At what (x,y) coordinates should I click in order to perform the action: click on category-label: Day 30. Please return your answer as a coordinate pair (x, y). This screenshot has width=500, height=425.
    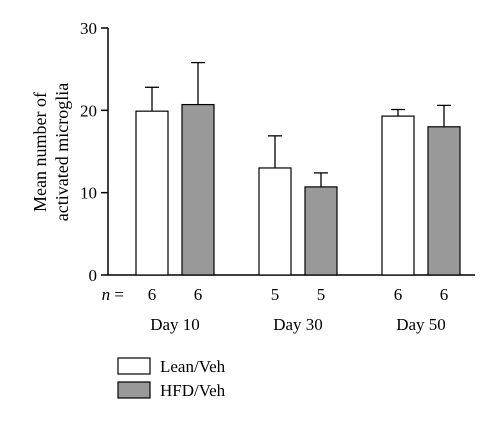
    Looking at the image, I should click on (298, 324).